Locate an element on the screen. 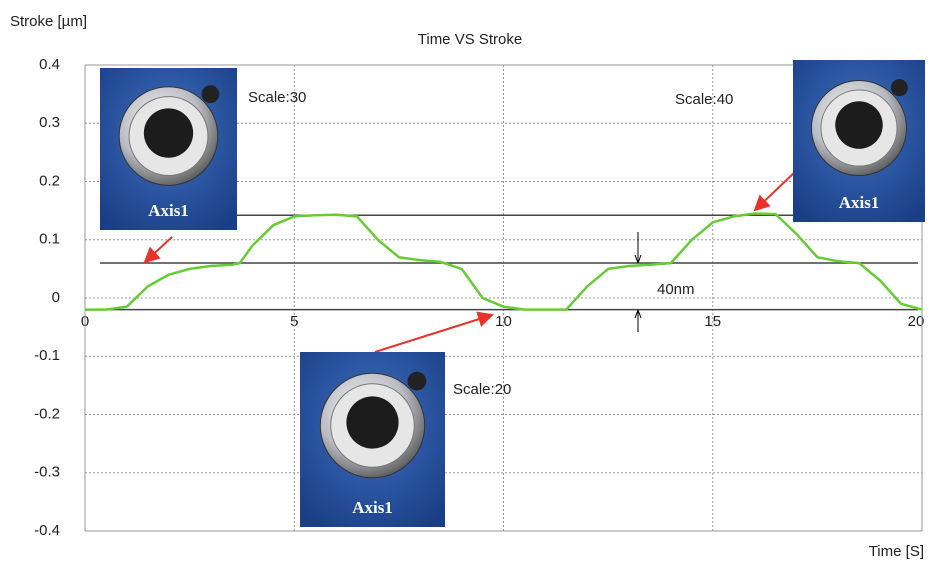  x-tick-label: 20 is located at coordinates (916, 321).